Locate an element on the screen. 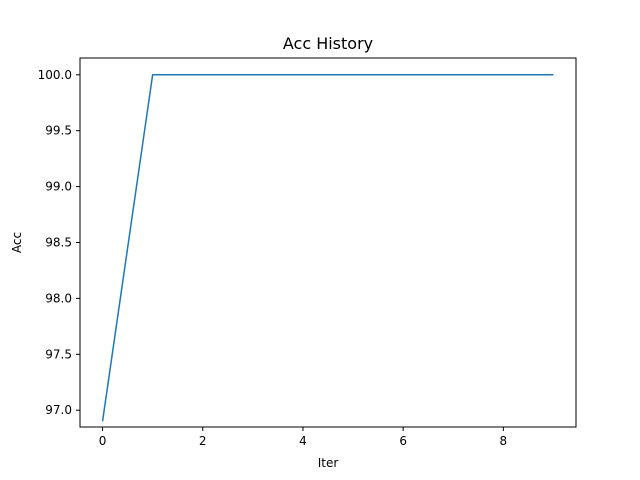 The image size is (640, 480). x-tick-label: 8 is located at coordinates (504, 441).